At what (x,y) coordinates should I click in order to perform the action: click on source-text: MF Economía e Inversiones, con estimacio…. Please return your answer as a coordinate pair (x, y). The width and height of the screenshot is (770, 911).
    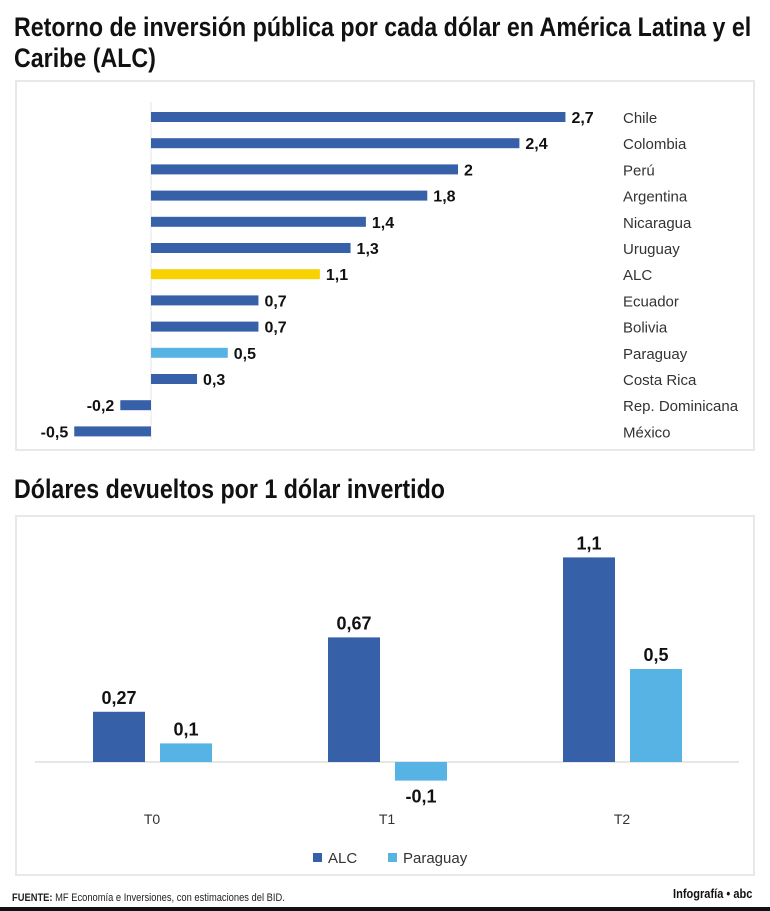
    Looking at the image, I should click on (168, 898).